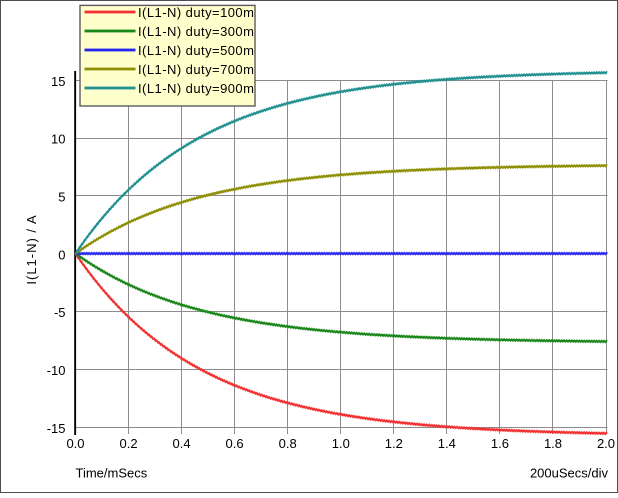 The height and width of the screenshot is (498, 618). Describe the element at coordinates (31, 249) in the screenshot. I see `svg-text: I(L1-N) / A` at that location.